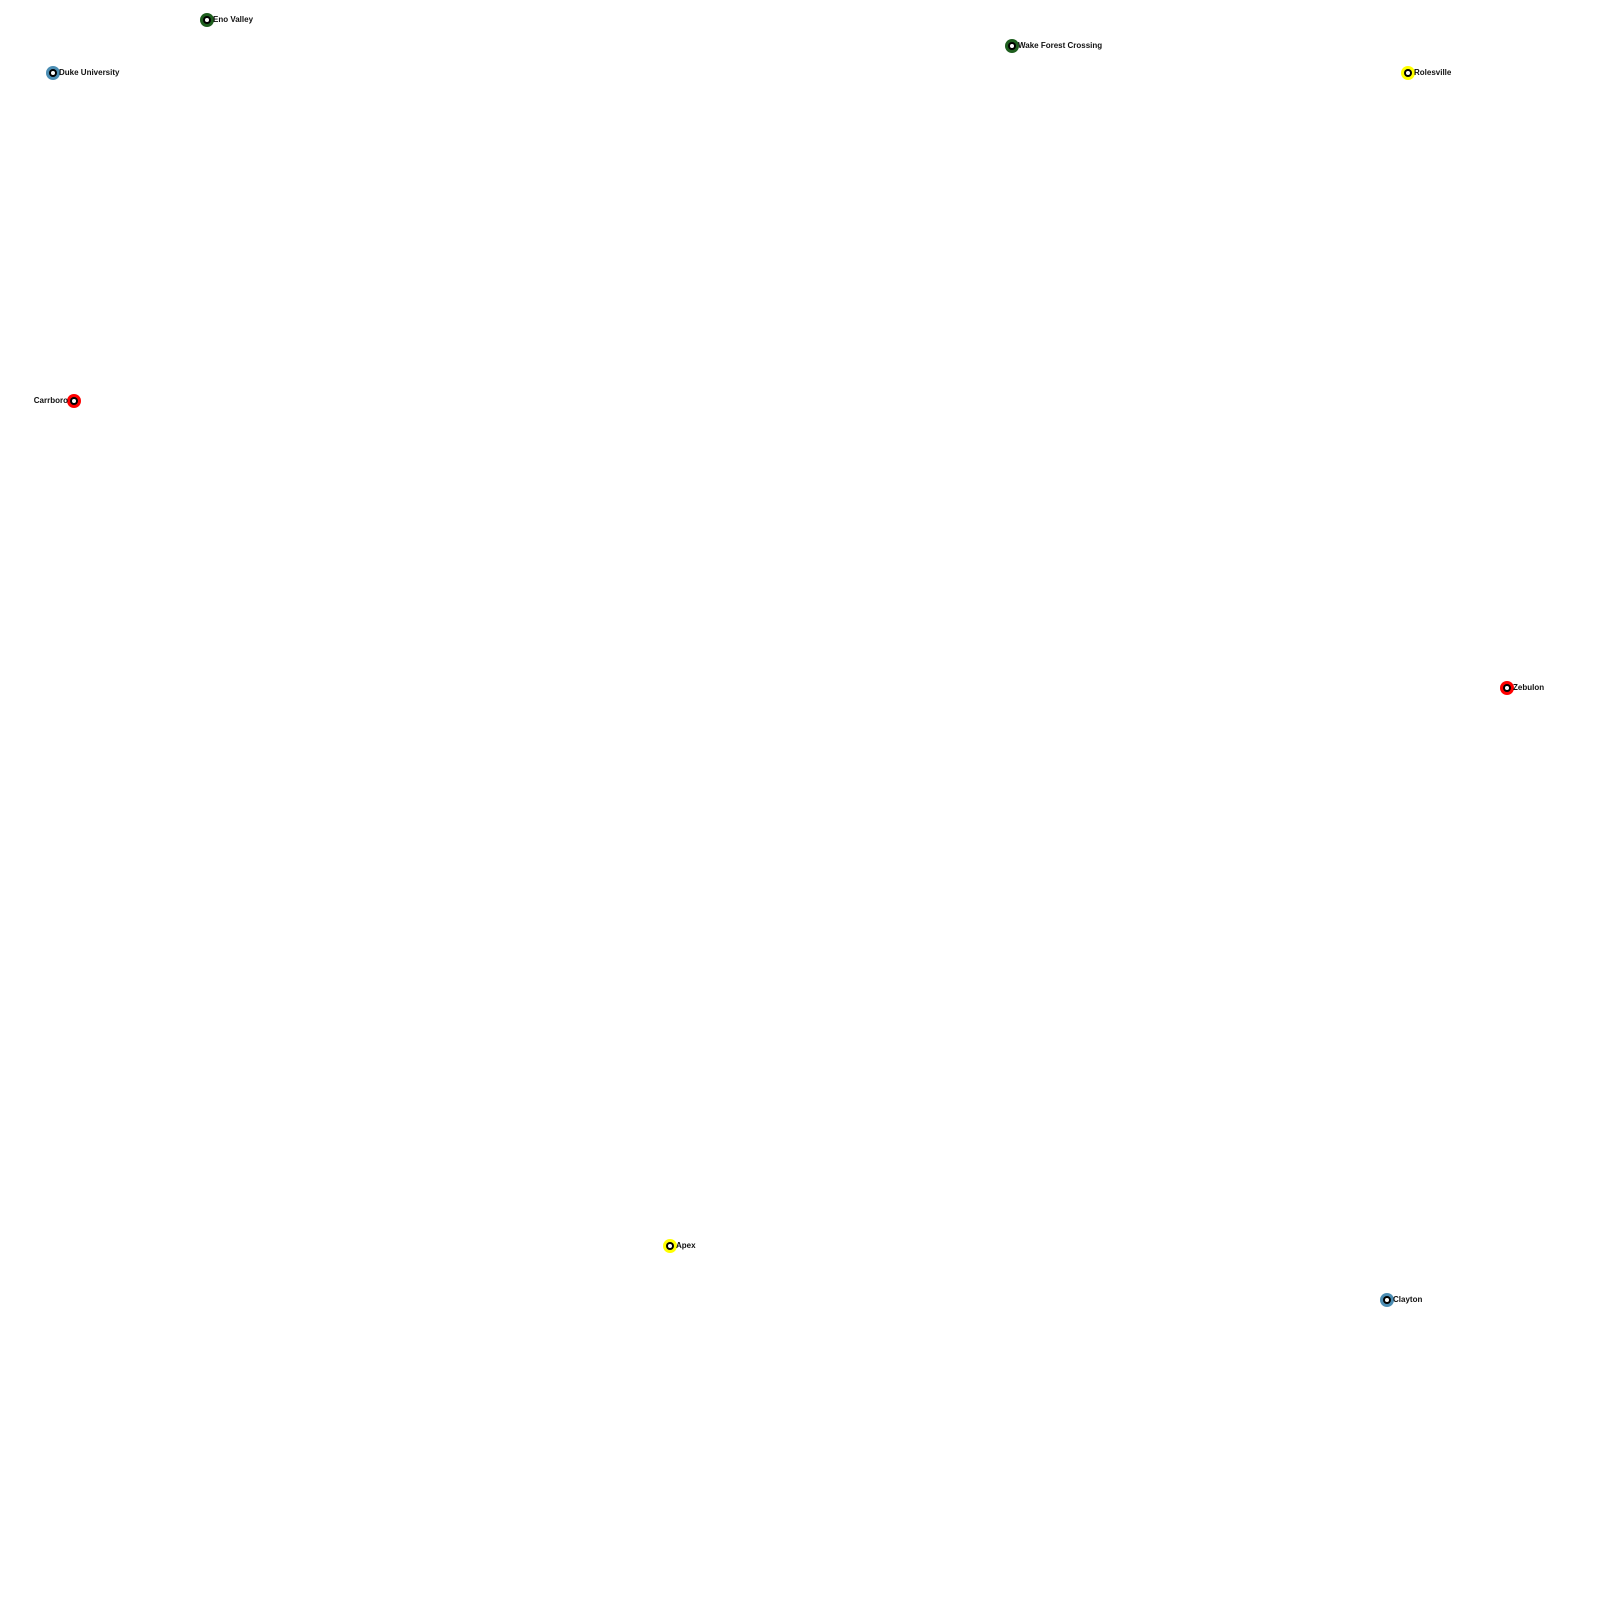 This screenshot has width=1600, height=1600. What do you see at coordinates (1529, 687) in the screenshot?
I see `station-label: Zebulon` at bounding box center [1529, 687].